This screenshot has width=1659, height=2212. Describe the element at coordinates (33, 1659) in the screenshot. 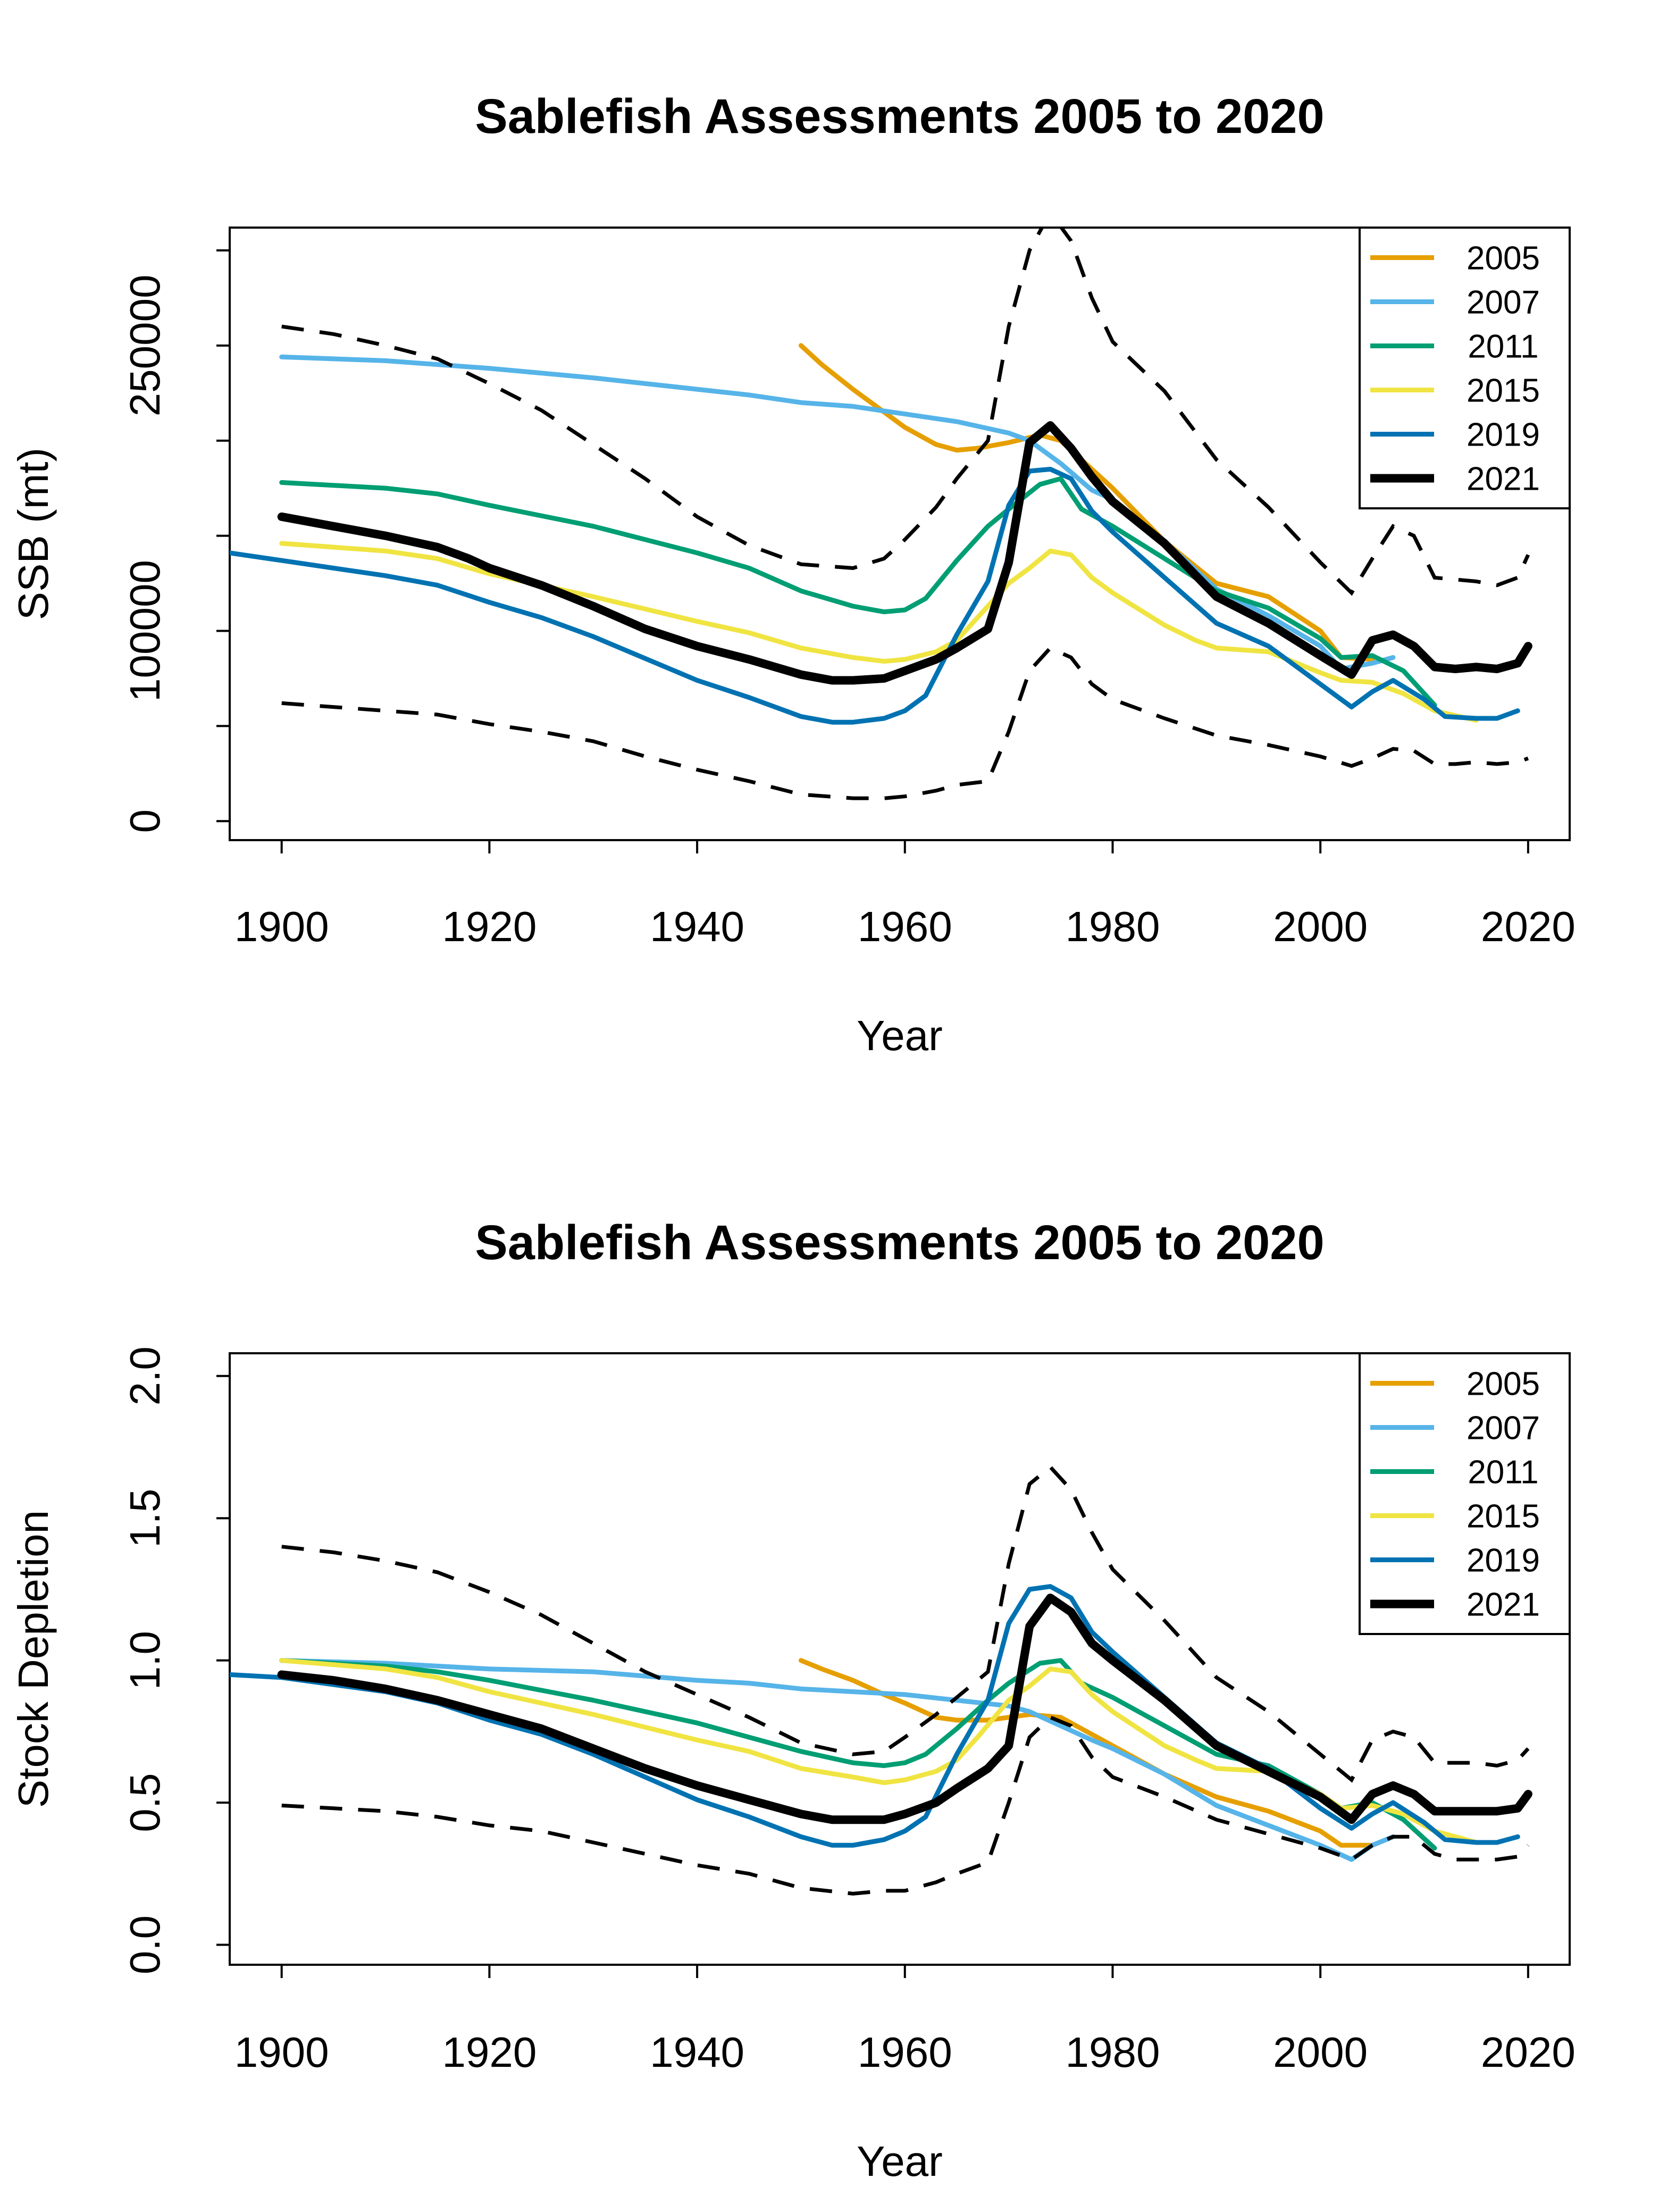

I see `y-axis-label: Stock Depletion` at that location.